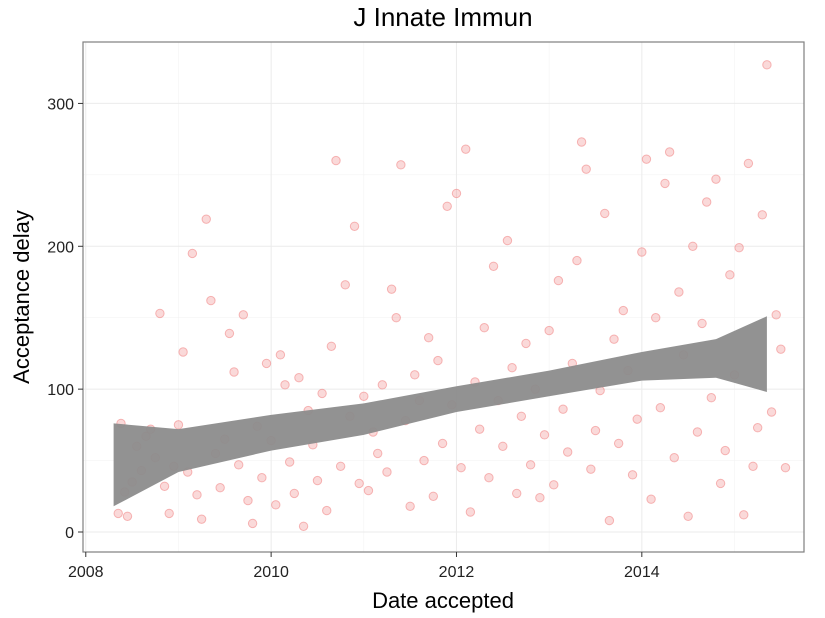  I want to click on chart-title: J Innate Immun, so click(442, 17).